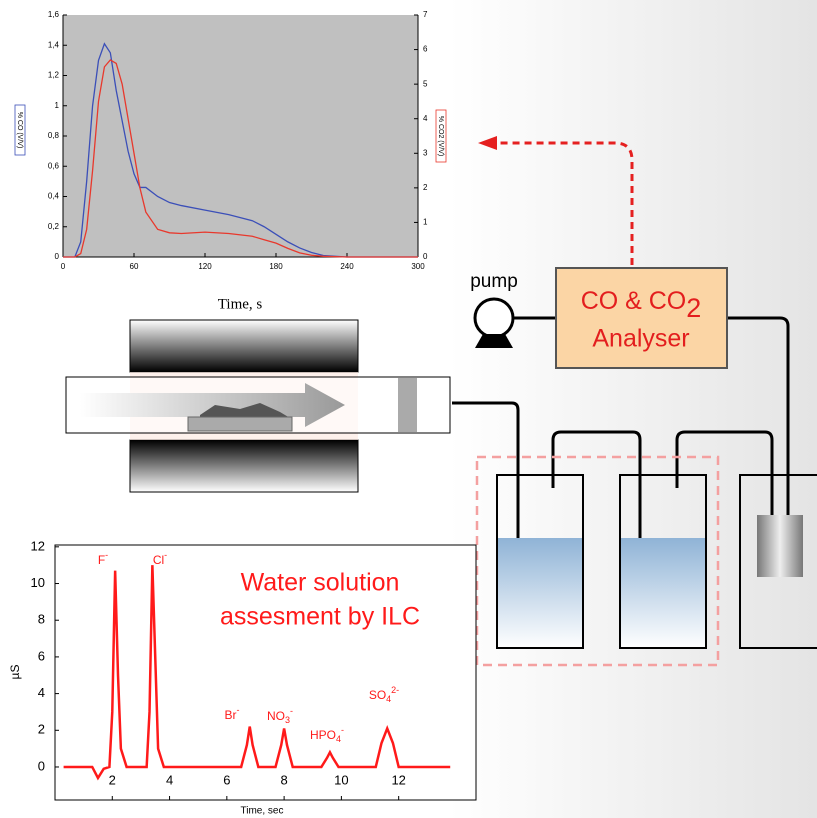 This screenshot has width=817, height=818. What do you see at coordinates (41, 729) in the screenshot?
I see `y-tick-label: 2` at bounding box center [41, 729].